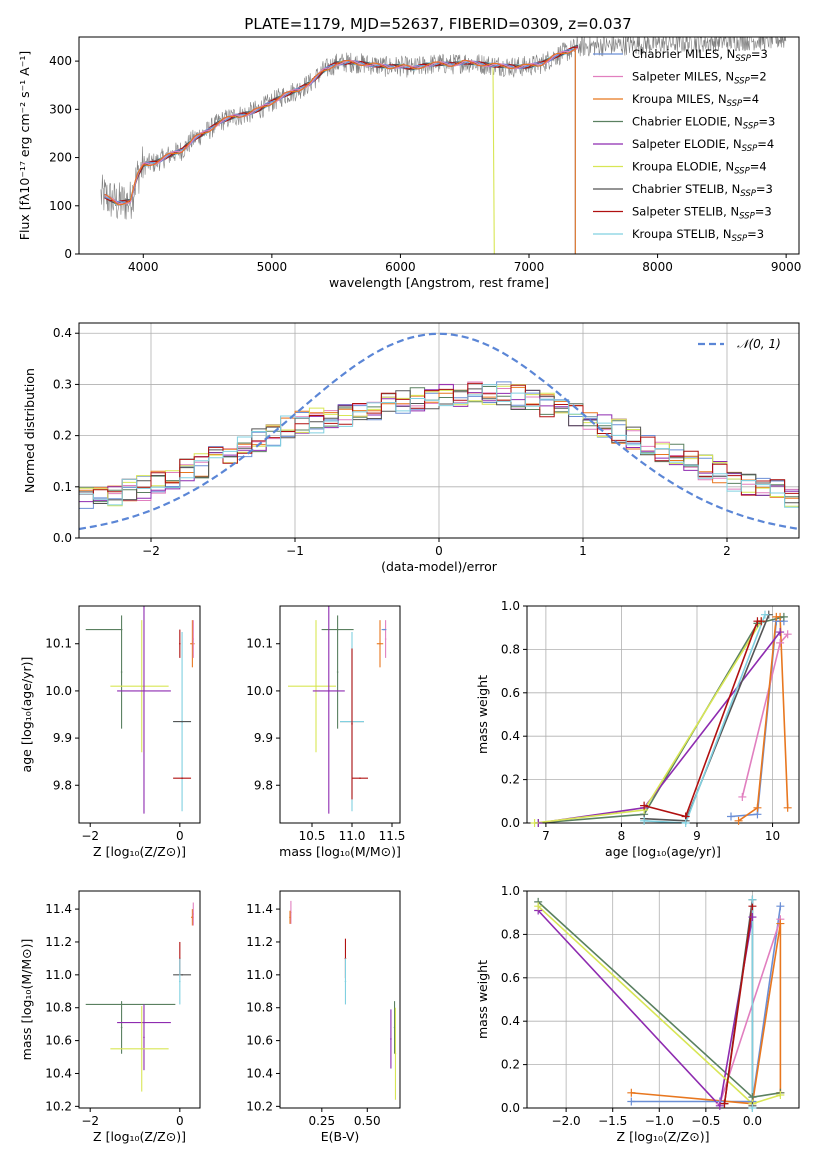 The image size is (819, 1170). What do you see at coordinates (697, 836) in the screenshot?
I see `x-tick-label: 9` at bounding box center [697, 836].